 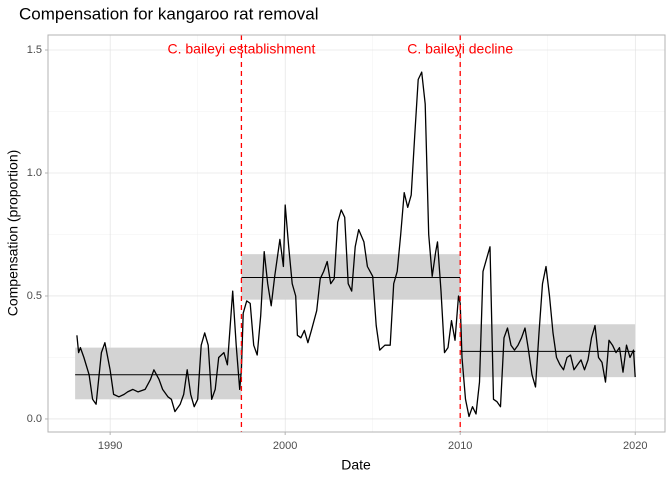 I want to click on chart-title: Compensation for kangaroo rat removal, so click(x=169, y=13).